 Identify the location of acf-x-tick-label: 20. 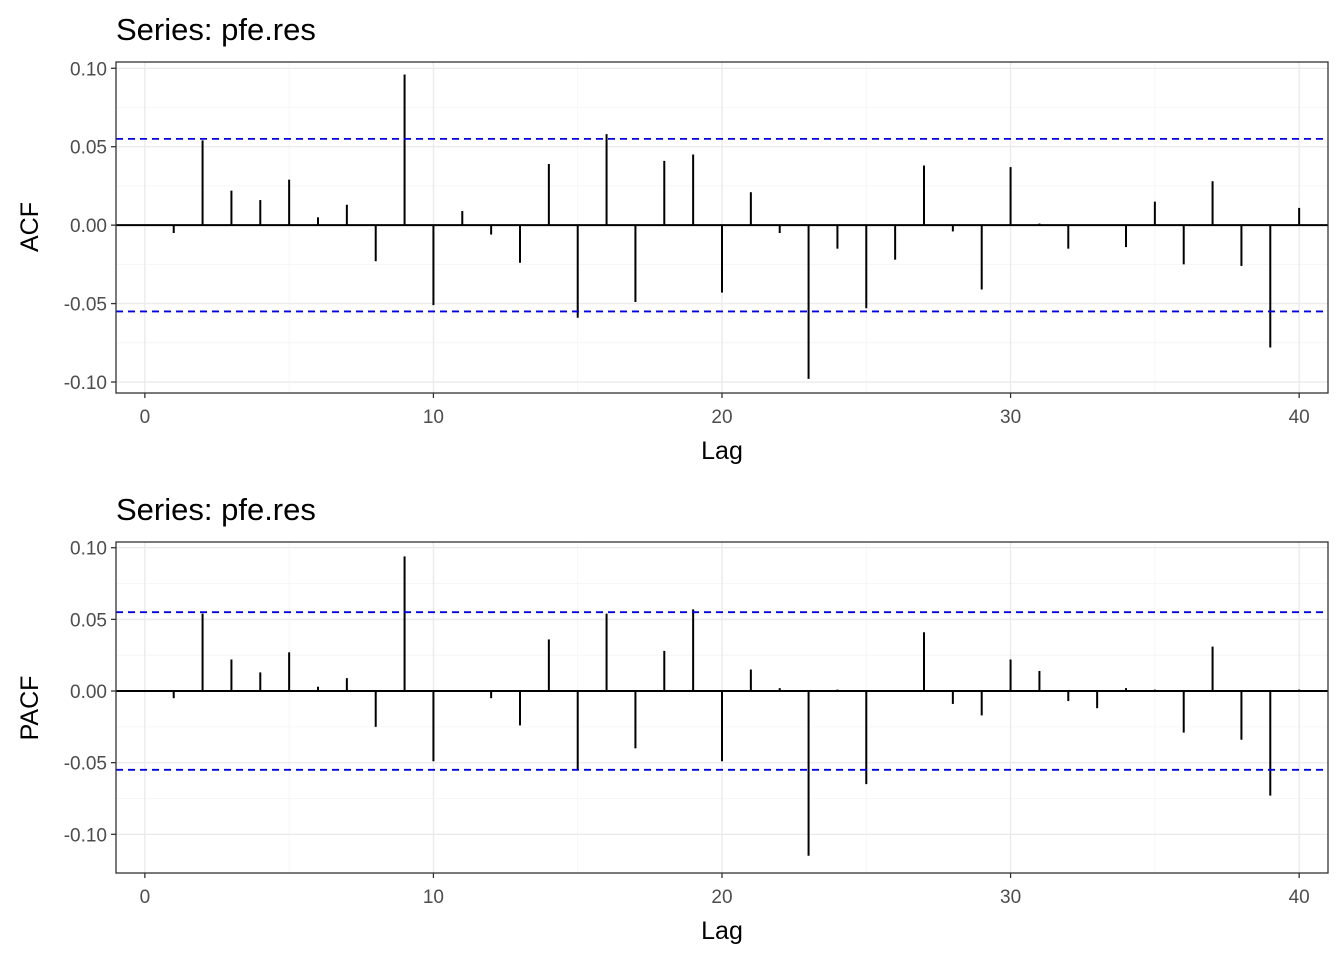
(721, 417).